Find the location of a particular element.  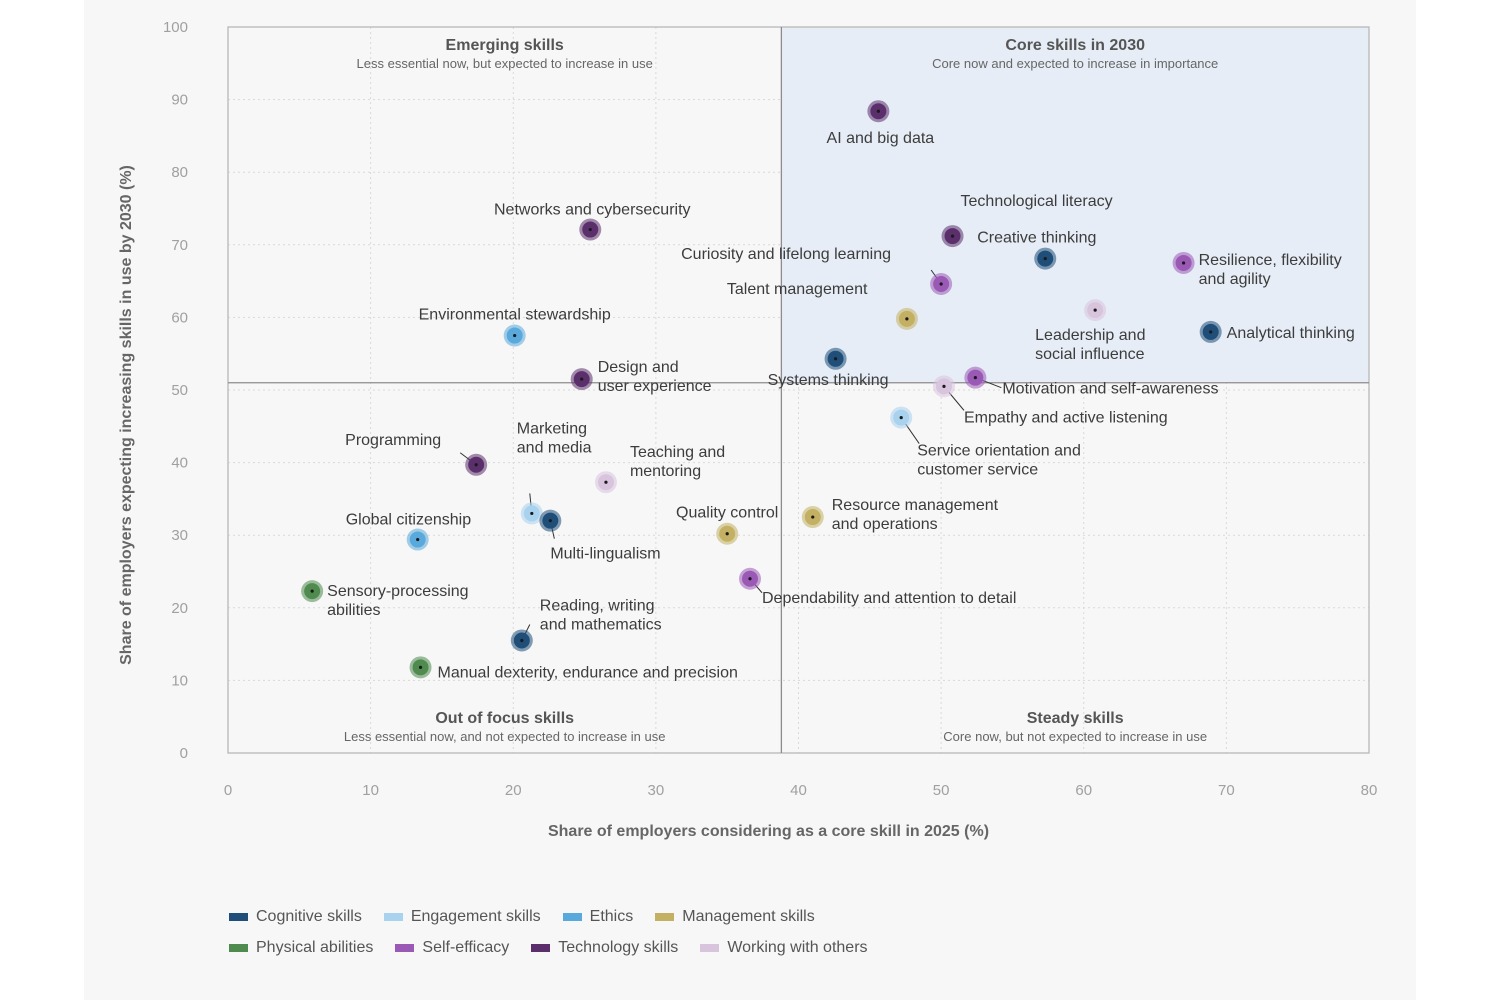

point-label: Talent management is located at coordinates (797, 289).